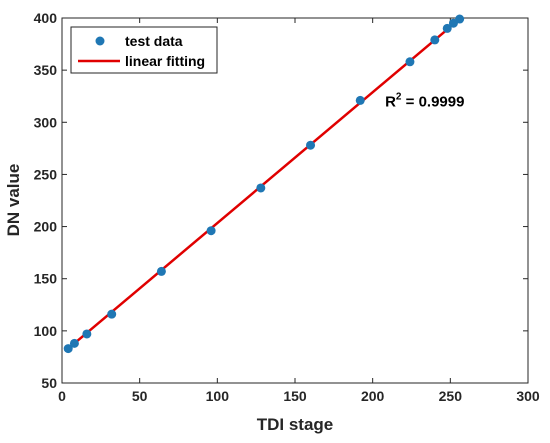 This screenshot has width=550, height=443. Describe the element at coordinates (432, 102) in the screenshot. I see `annotation-value: = 0.9999` at that location.